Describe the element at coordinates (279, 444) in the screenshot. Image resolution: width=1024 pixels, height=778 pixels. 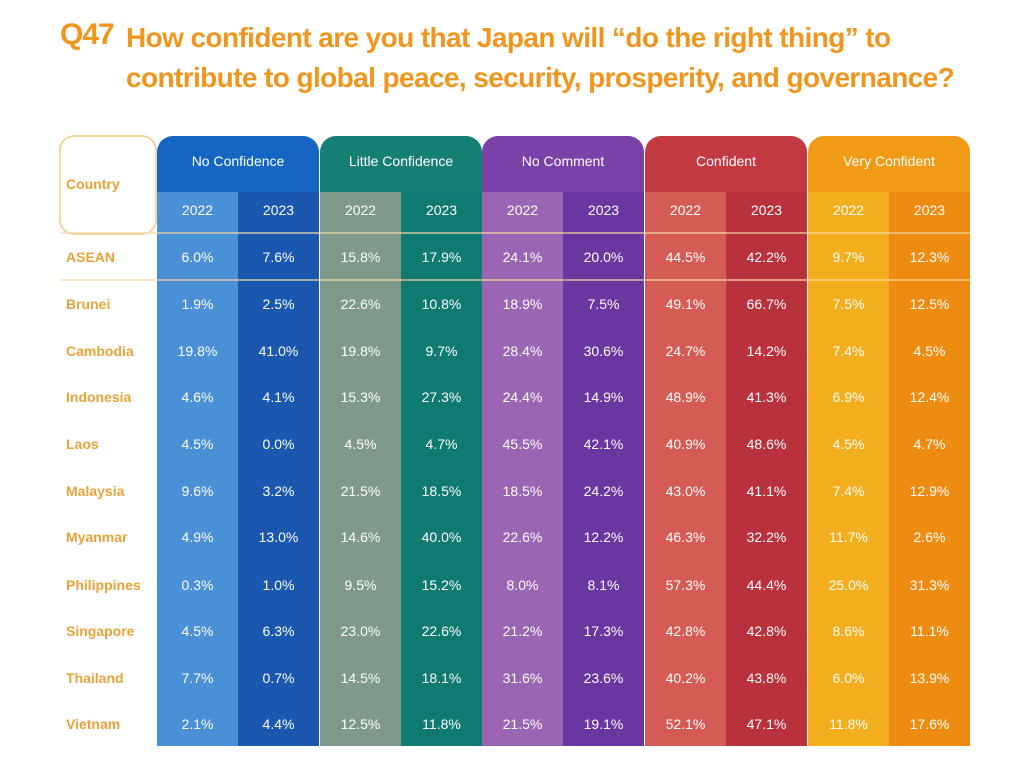
I see `value-cell: 0.0%` at that location.